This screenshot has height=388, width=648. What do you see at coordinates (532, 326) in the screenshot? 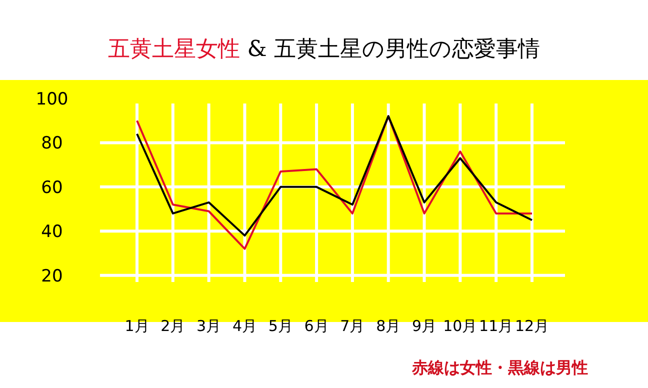
I see `x-tick-label: 12月` at bounding box center [532, 326].